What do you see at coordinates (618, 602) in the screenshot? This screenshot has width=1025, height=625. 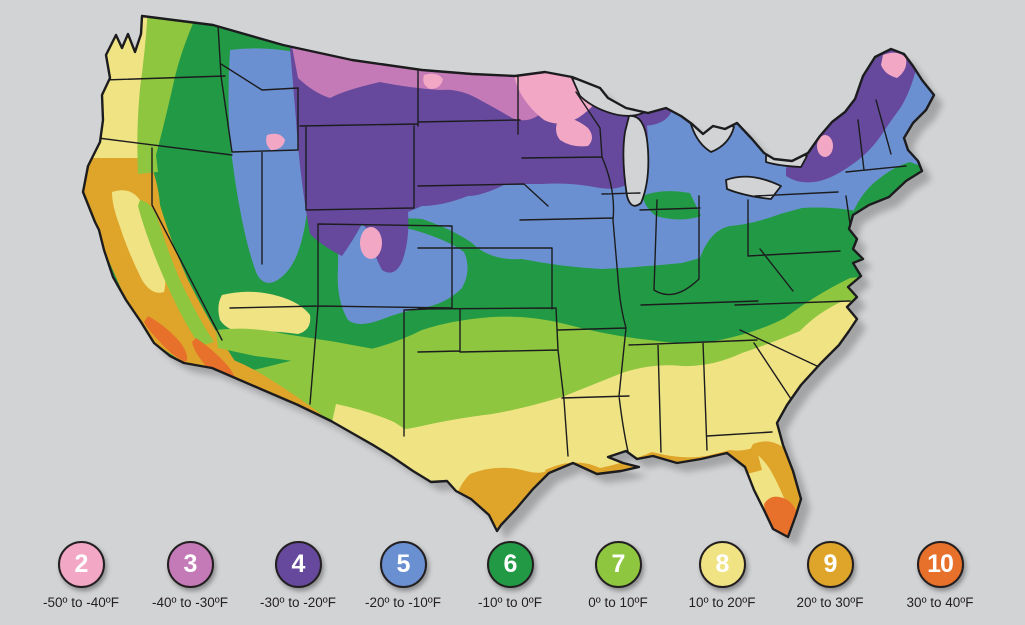 I see `zone-7-range: 0º to 10ºF` at bounding box center [618, 602].